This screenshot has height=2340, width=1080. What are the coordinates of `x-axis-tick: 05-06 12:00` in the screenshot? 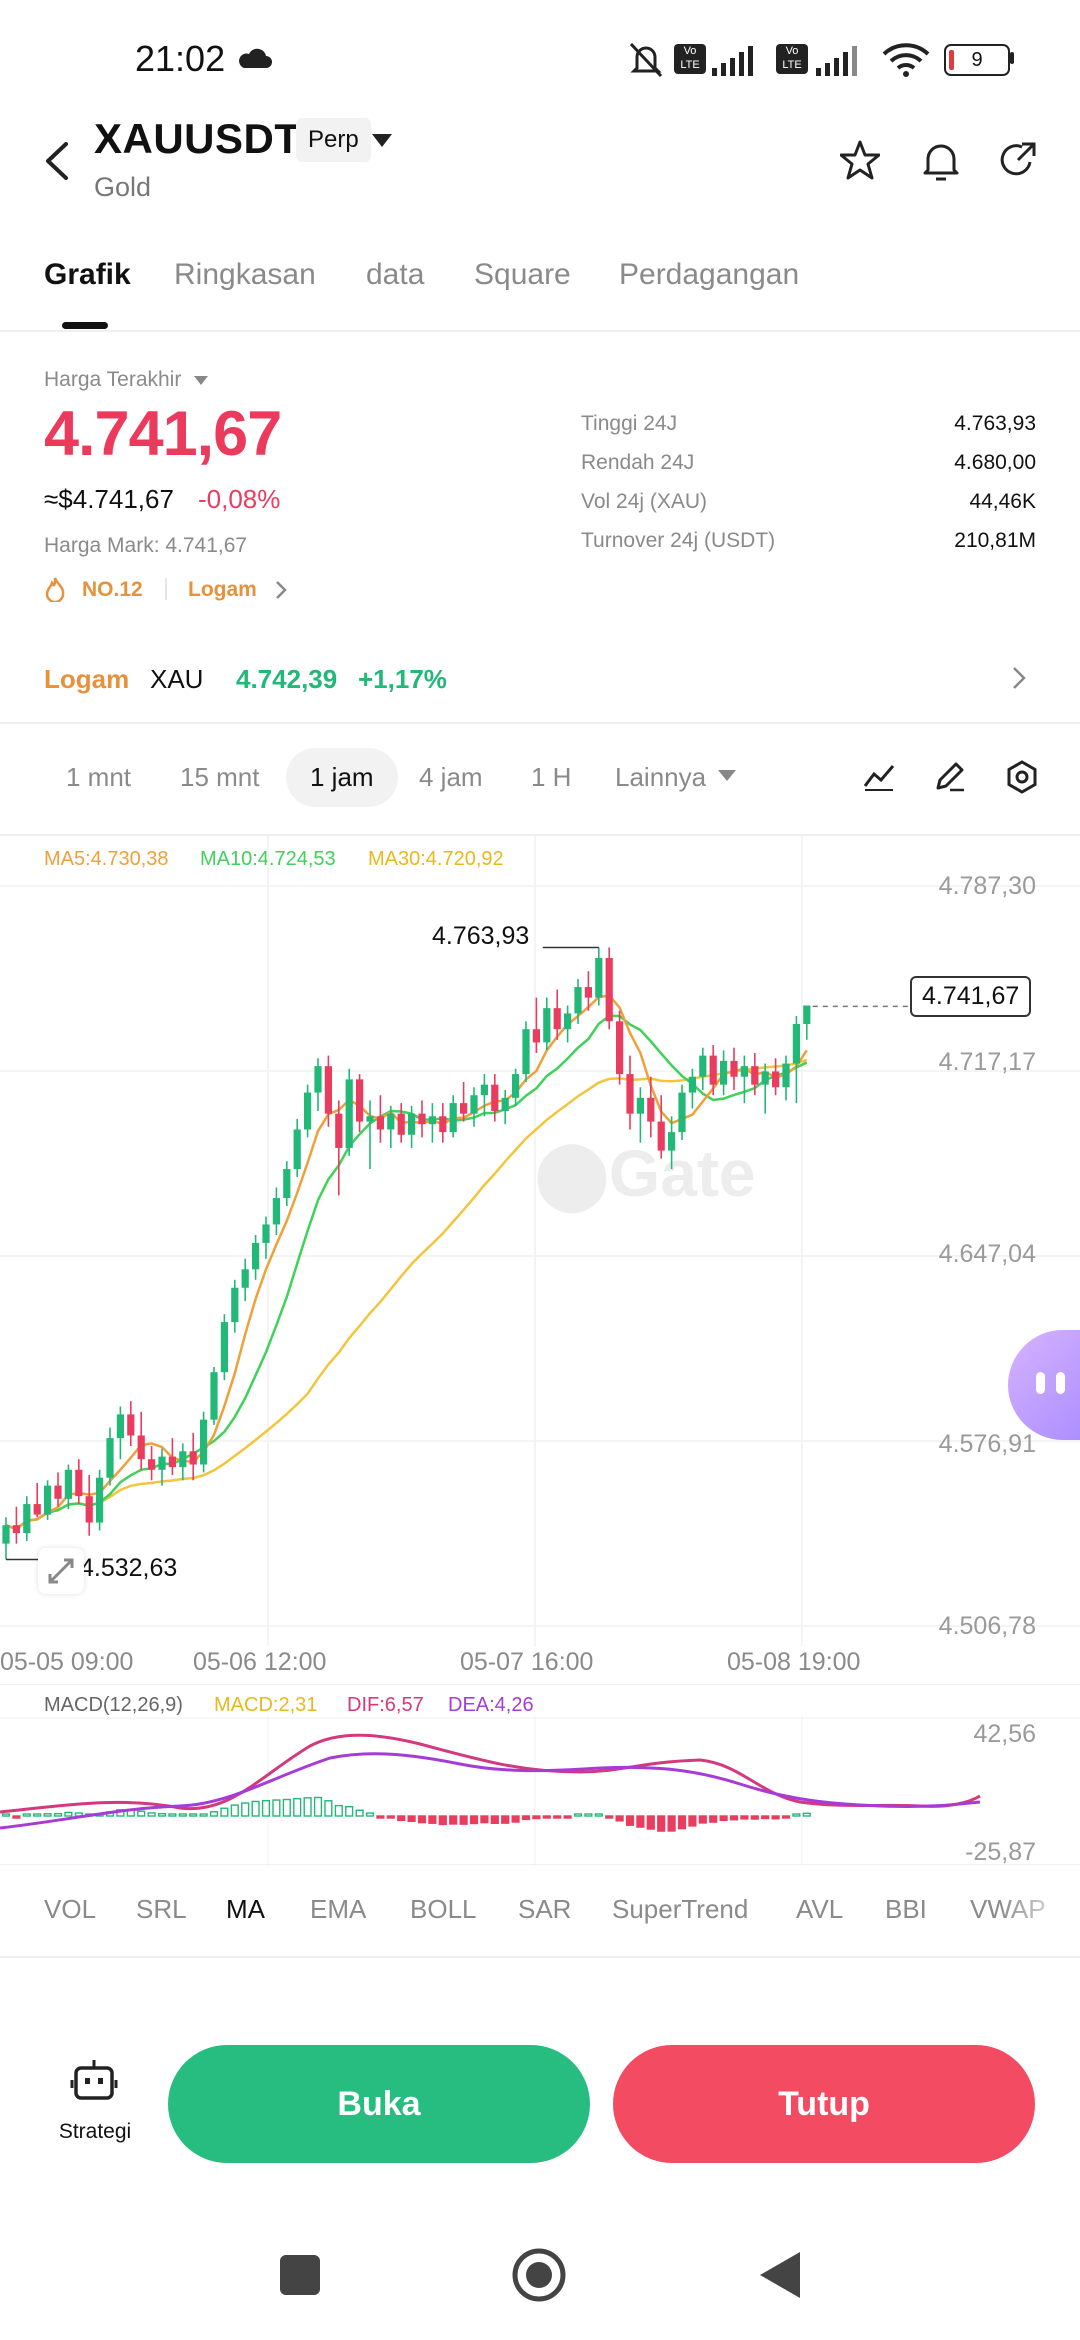 It's located at (260, 1662).